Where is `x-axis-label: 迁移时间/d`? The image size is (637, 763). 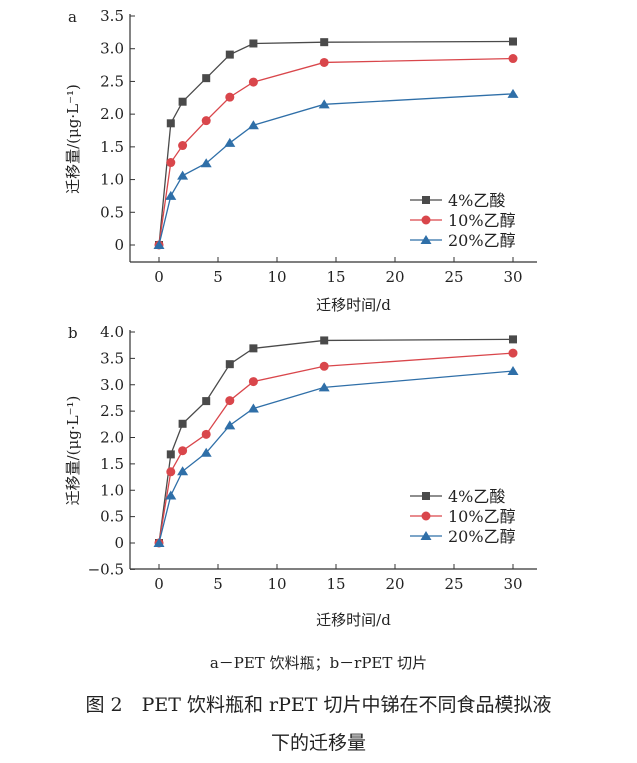
x-axis-label: 迁移时间/d is located at coordinates (353, 305).